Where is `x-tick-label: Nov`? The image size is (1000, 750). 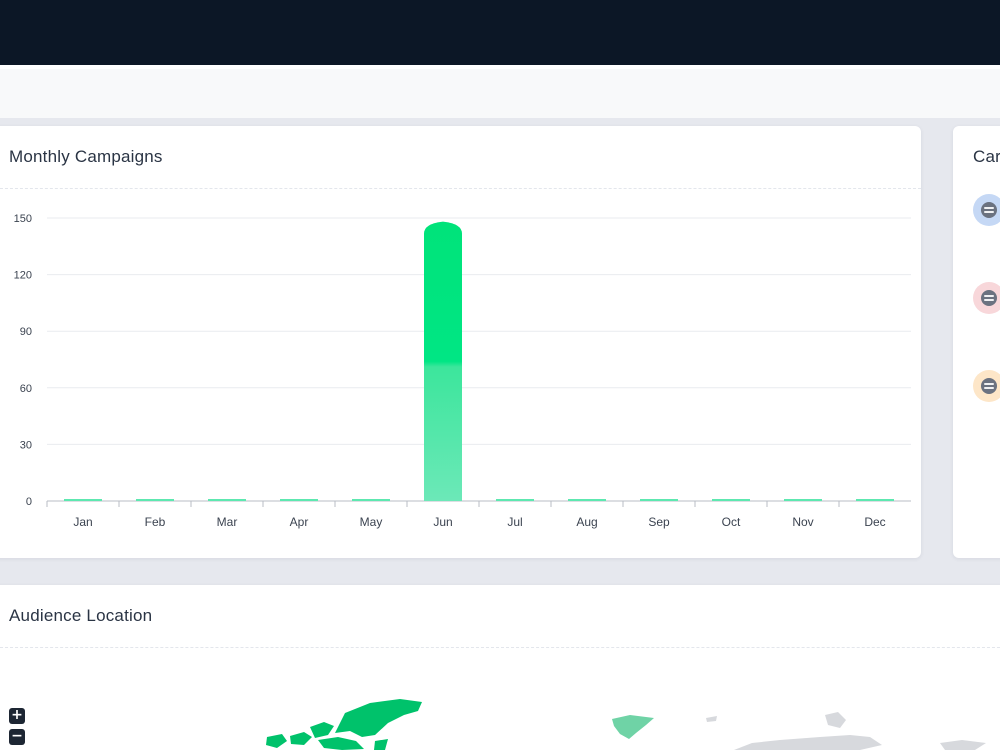
x-tick-label: Nov is located at coordinates (802, 522).